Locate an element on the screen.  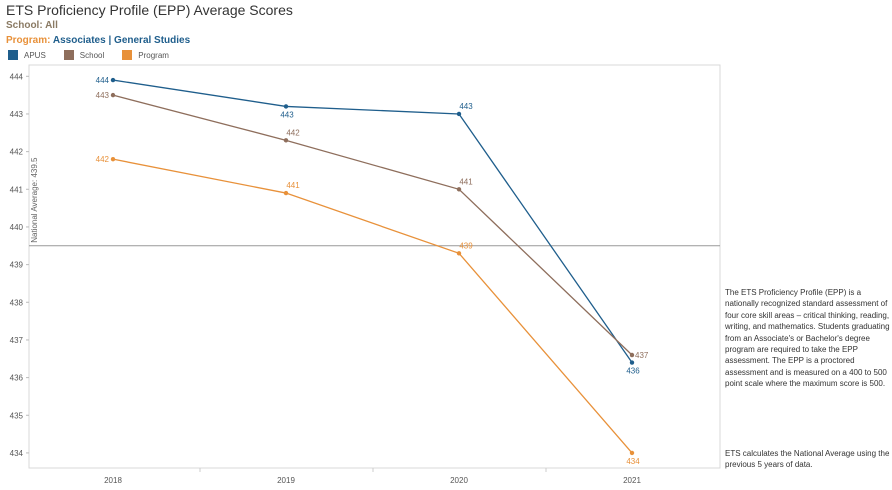
data-label-apus: 436 is located at coordinates (633, 371).